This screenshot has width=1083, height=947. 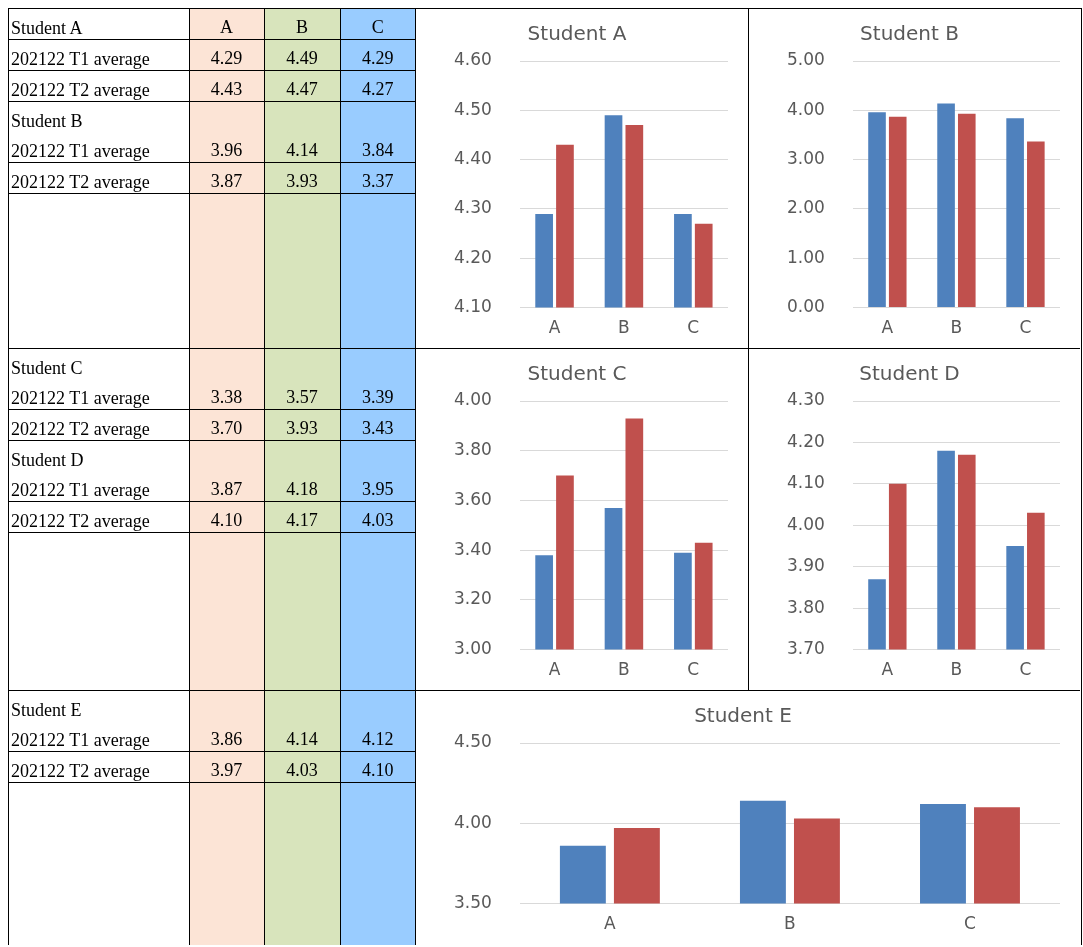 I want to click on y-tick-label: 3.60, so click(x=472, y=498).